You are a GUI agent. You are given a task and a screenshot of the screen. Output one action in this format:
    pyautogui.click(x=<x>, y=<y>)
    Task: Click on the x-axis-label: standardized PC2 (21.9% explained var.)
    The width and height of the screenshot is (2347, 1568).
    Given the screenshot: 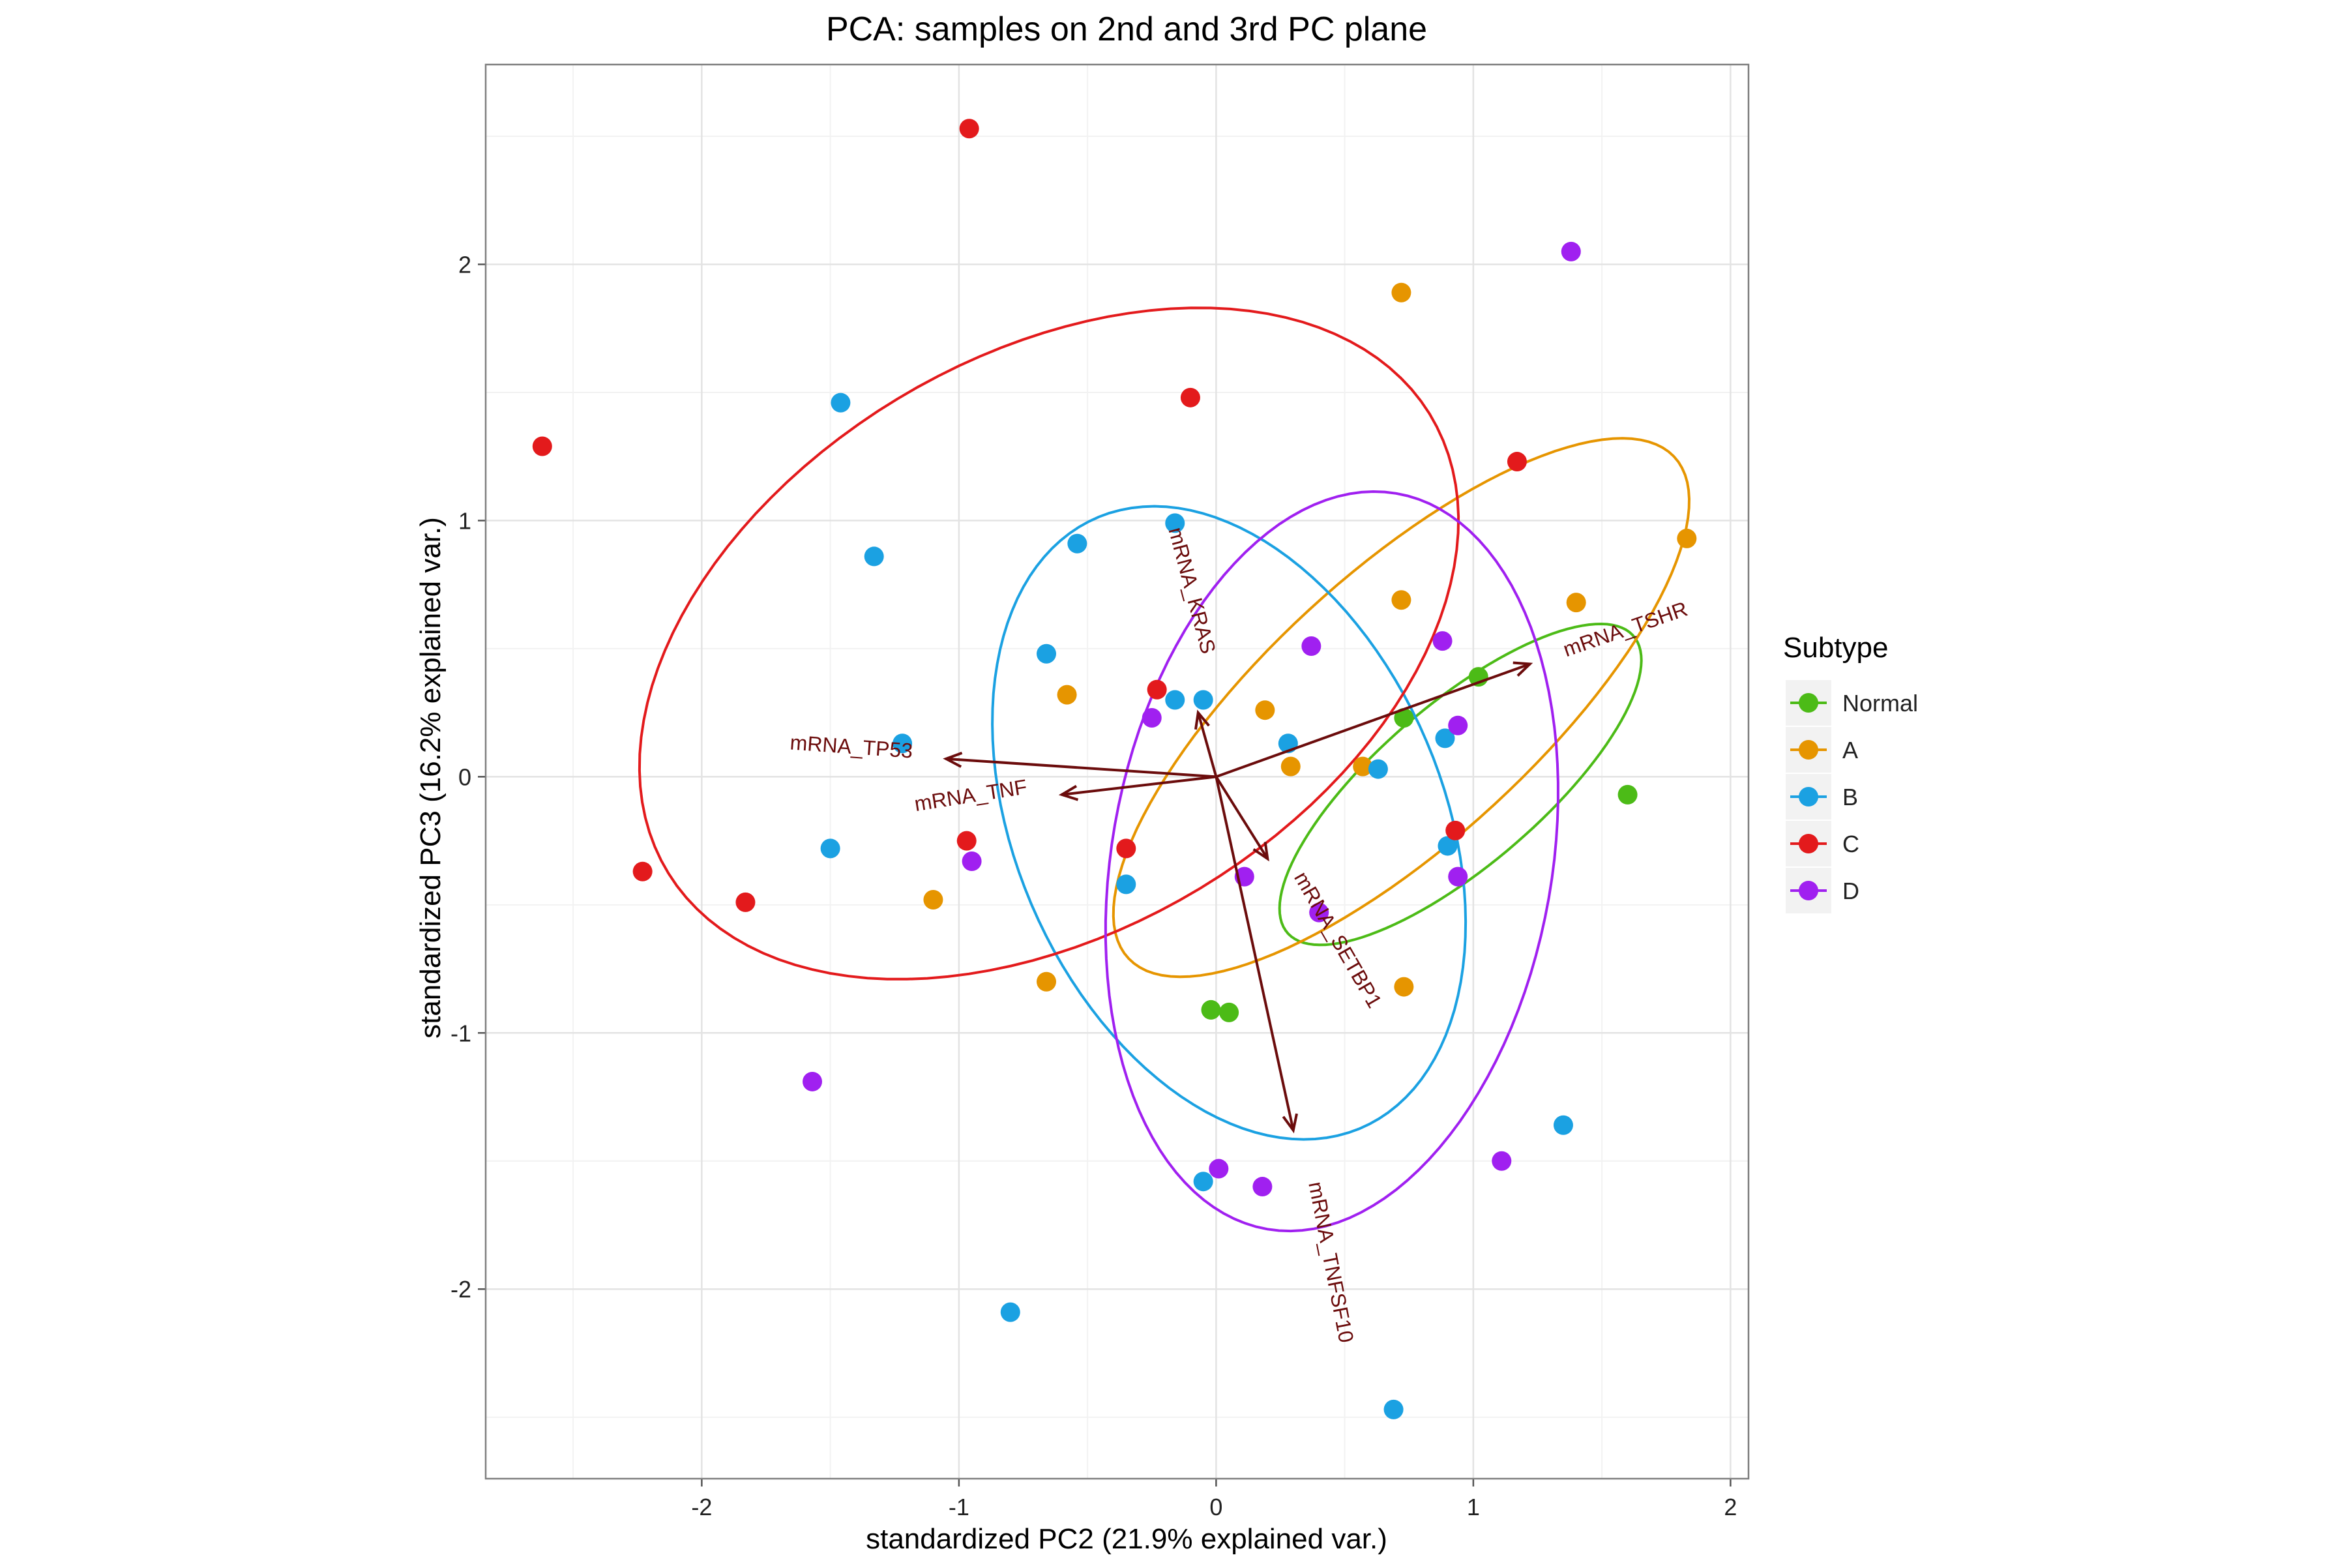 What is the action you would take?
    pyautogui.click(x=1126, y=1539)
    